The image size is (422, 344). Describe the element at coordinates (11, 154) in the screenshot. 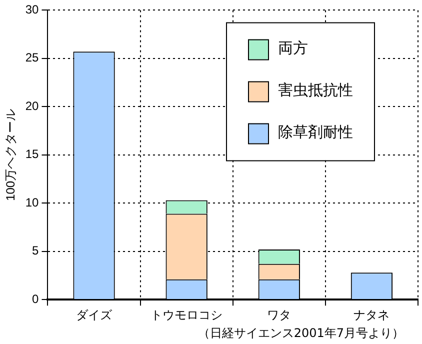

I see `y-axis-title: 100万ヘクタール` at that location.